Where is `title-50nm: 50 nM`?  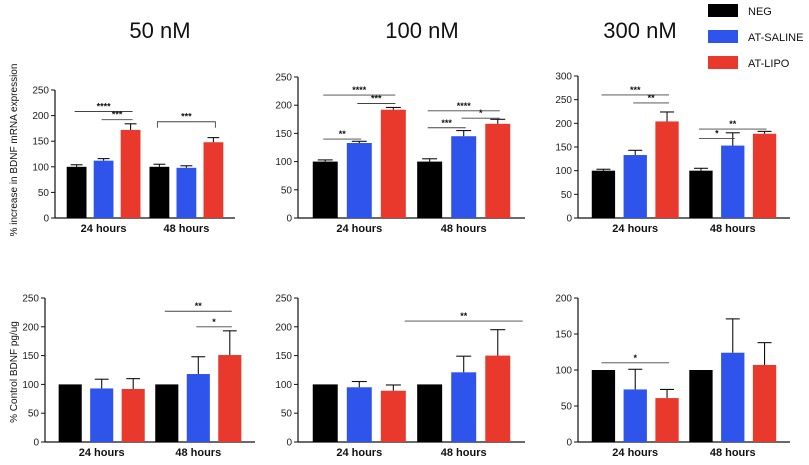
title-50nm: 50 nM is located at coordinates (159, 30).